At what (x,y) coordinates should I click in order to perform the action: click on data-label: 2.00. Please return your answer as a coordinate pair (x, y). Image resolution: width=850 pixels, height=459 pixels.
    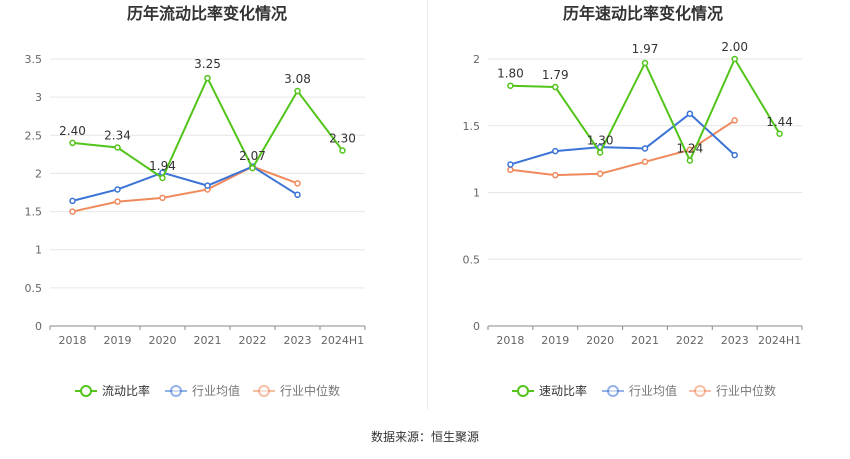
    Looking at the image, I should click on (734, 47).